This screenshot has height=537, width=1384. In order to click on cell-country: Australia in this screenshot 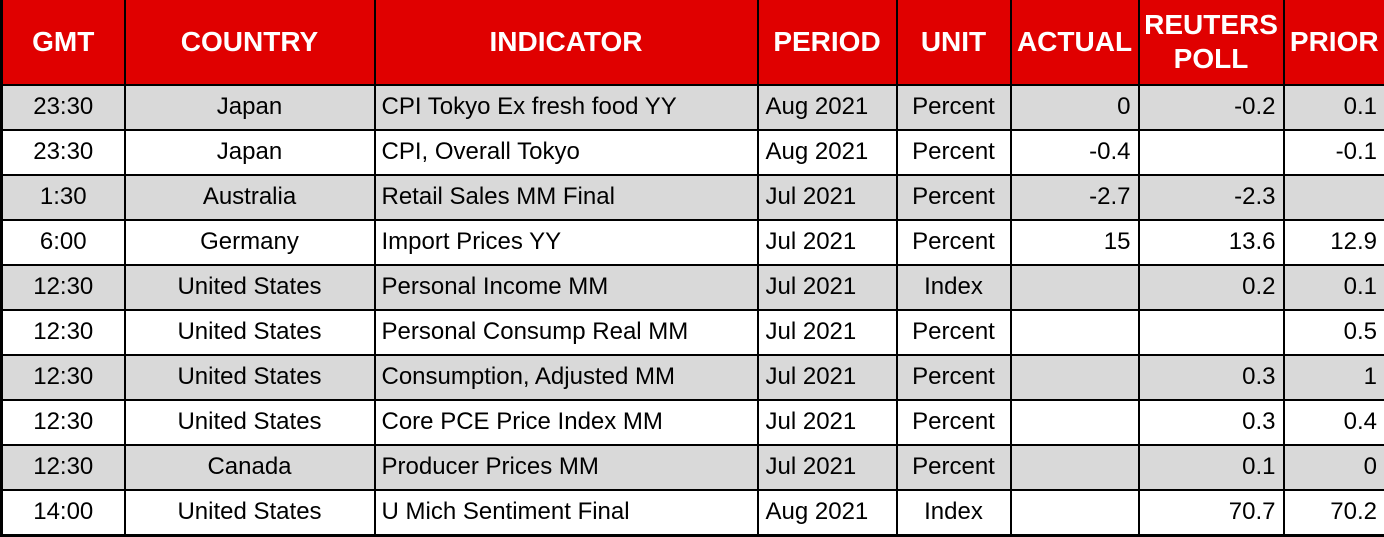, I will do `click(249, 197)`.